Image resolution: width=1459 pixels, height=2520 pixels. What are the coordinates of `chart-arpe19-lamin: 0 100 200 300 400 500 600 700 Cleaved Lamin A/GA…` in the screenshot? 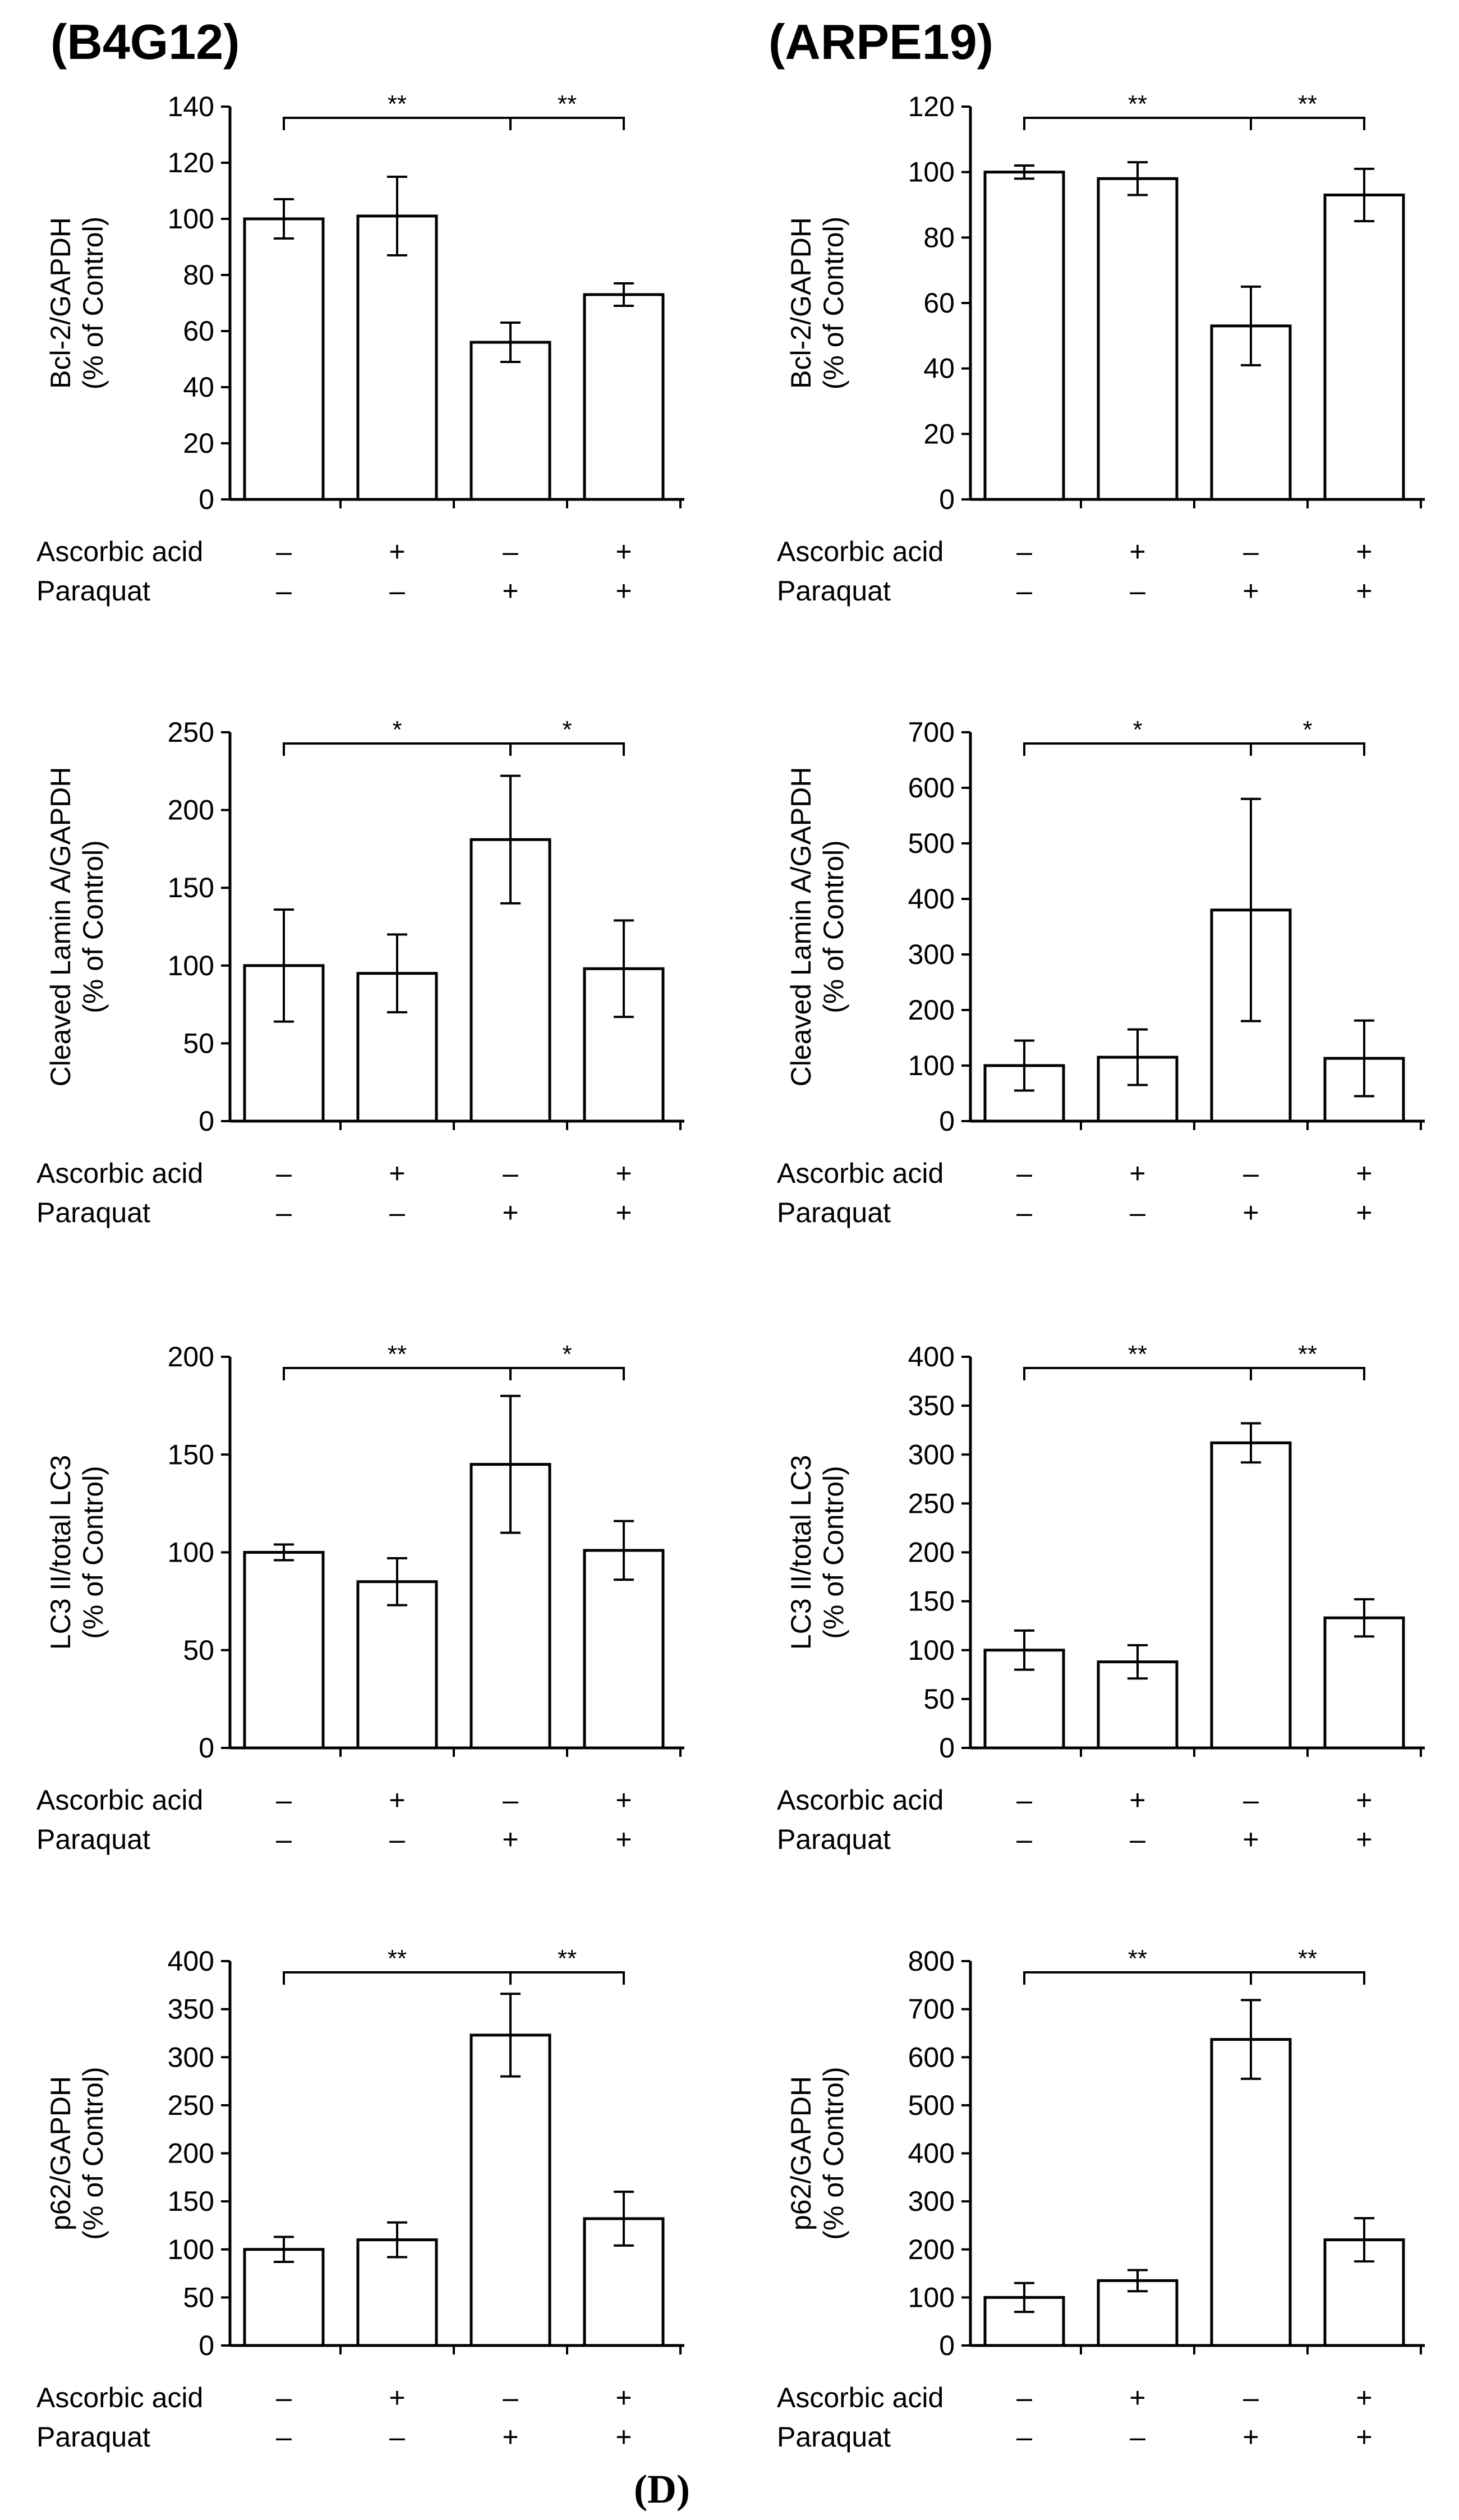 It's located at (1101, 972).